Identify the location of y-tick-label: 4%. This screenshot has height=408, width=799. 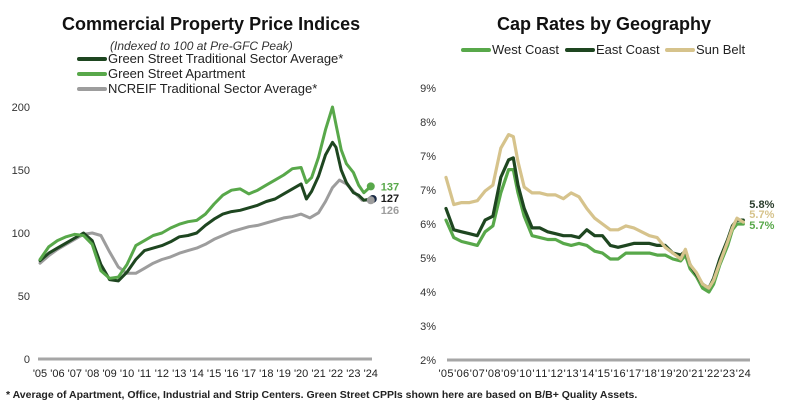
(428, 293).